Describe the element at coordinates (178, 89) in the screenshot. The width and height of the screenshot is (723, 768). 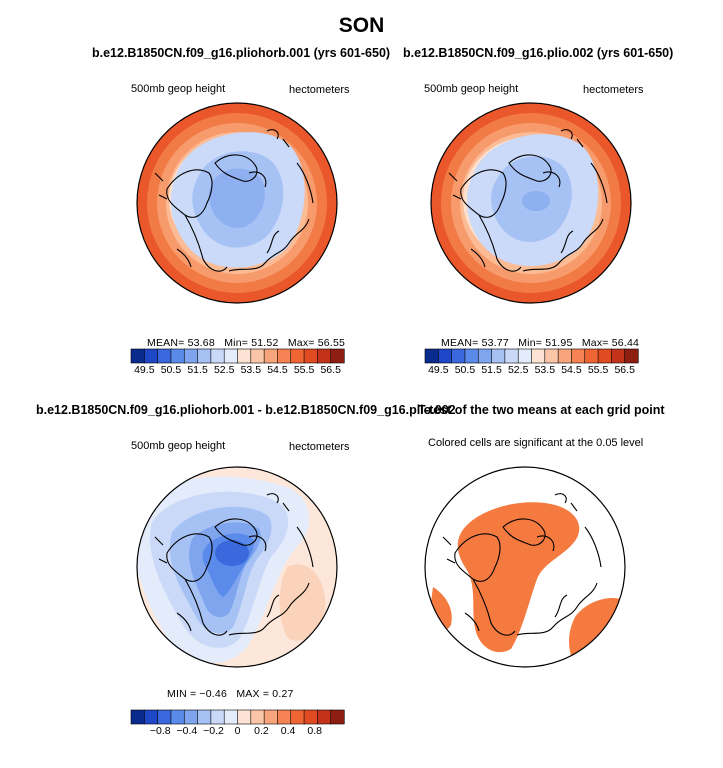
I see `panel-1-left-label: 500mb geop height` at that location.